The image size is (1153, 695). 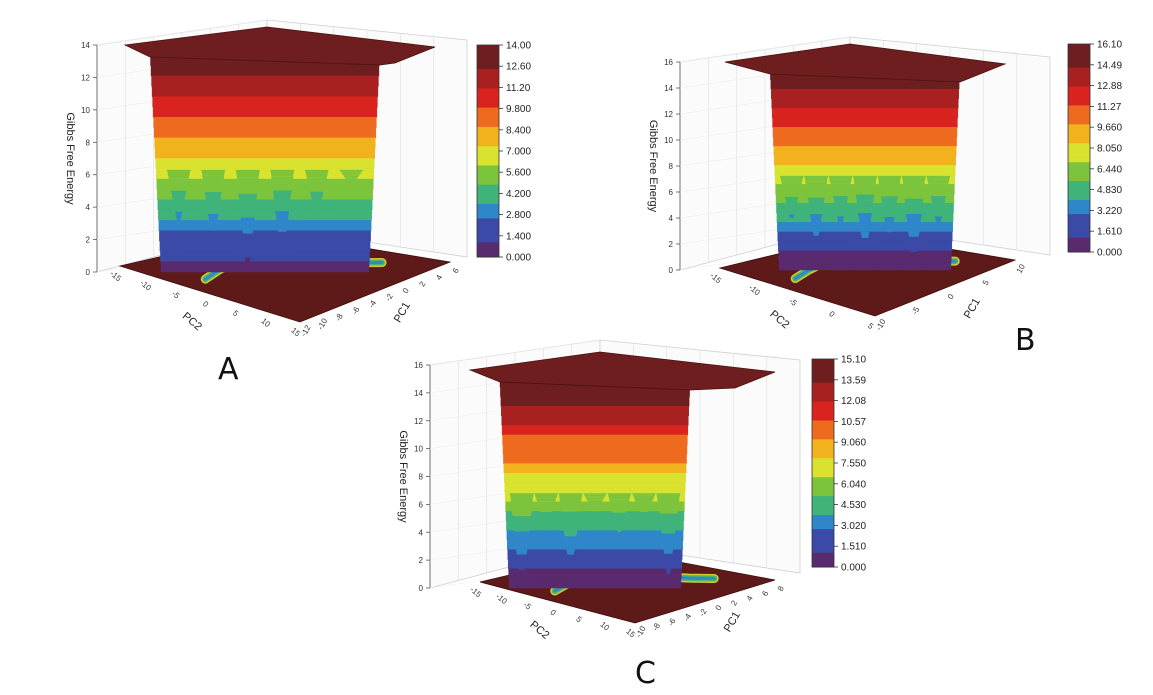 What do you see at coordinates (403, 476) in the screenshot?
I see `z-axis-title: Gibbs Free Energy` at bounding box center [403, 476].